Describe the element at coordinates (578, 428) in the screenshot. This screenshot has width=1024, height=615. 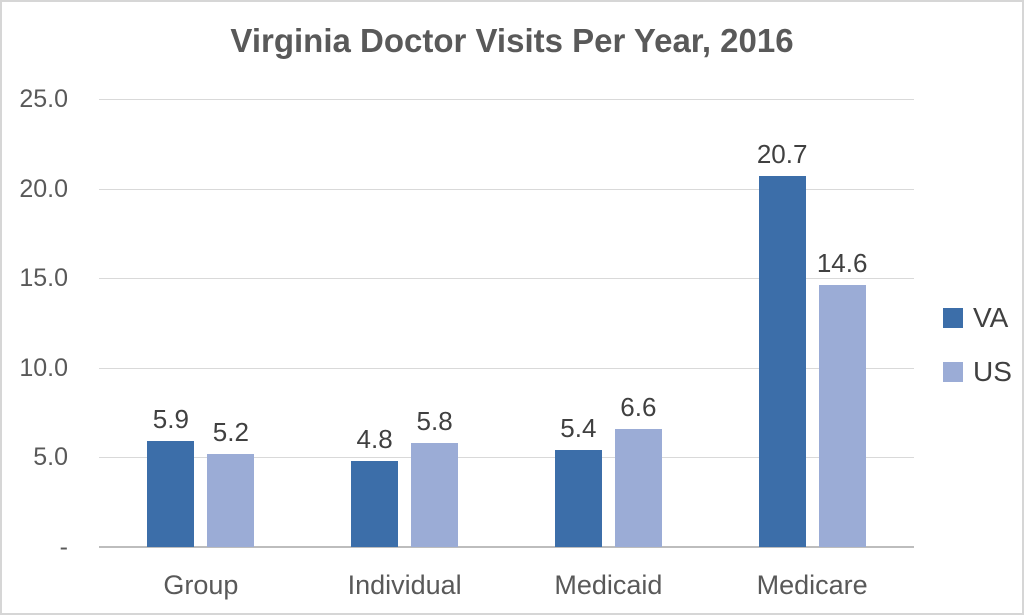
I see `data-label-va-medicaid: 5.4` at that location.